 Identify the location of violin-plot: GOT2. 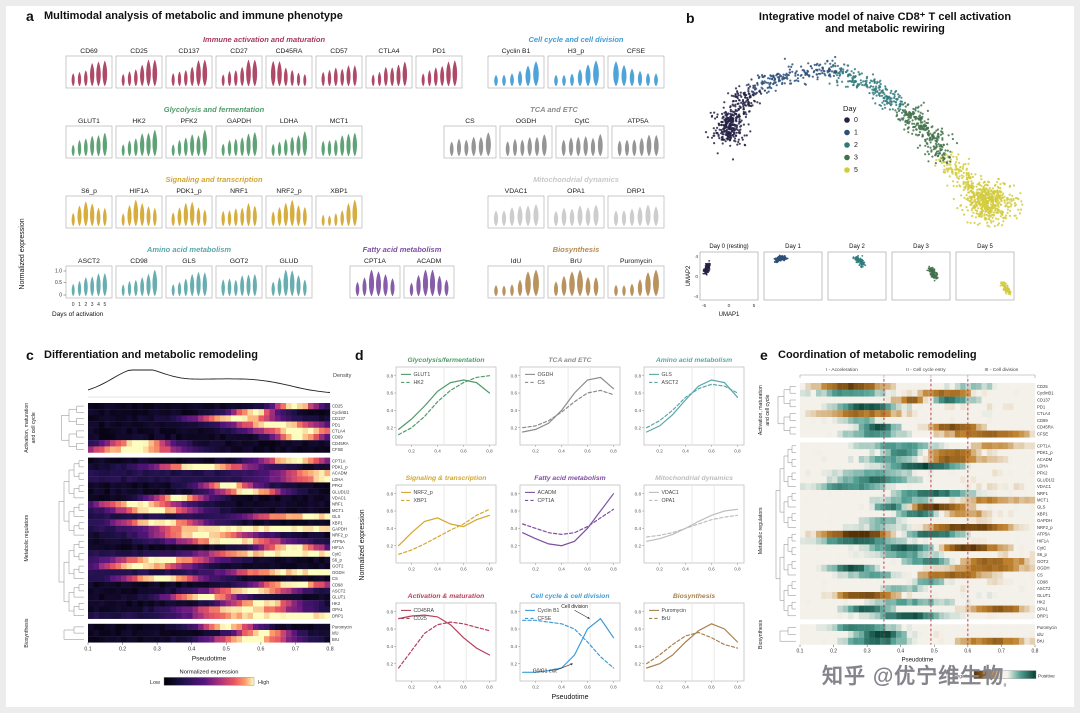
(239, 278).